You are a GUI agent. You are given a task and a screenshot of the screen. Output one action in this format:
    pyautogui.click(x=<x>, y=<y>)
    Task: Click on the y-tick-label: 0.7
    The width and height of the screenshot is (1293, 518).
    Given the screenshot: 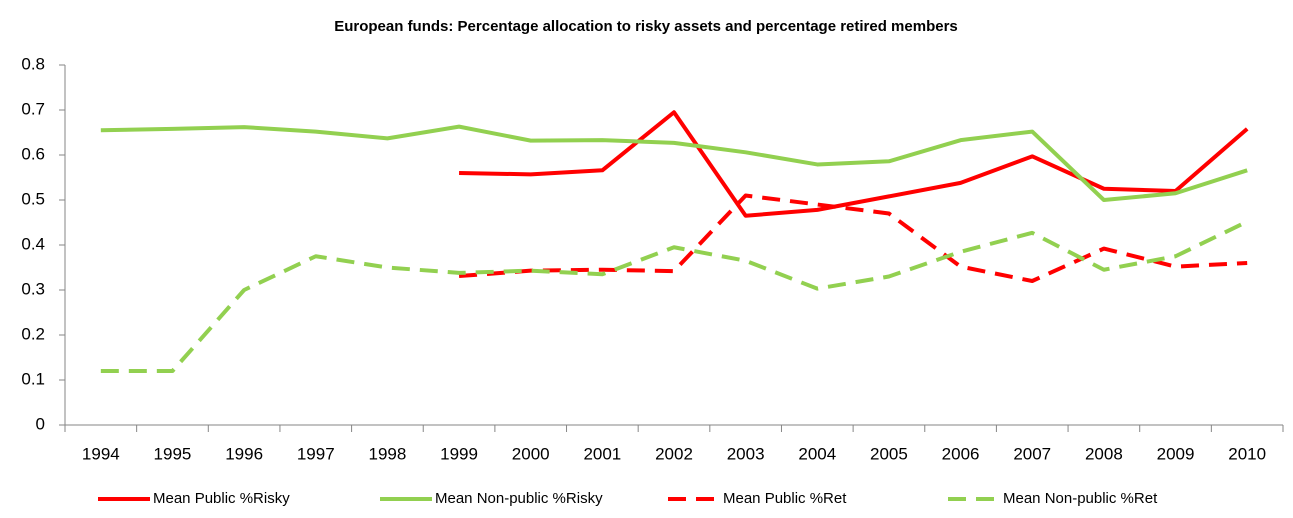 What is the action you would take?
    pyautogui.click(x=33, y=108)
    